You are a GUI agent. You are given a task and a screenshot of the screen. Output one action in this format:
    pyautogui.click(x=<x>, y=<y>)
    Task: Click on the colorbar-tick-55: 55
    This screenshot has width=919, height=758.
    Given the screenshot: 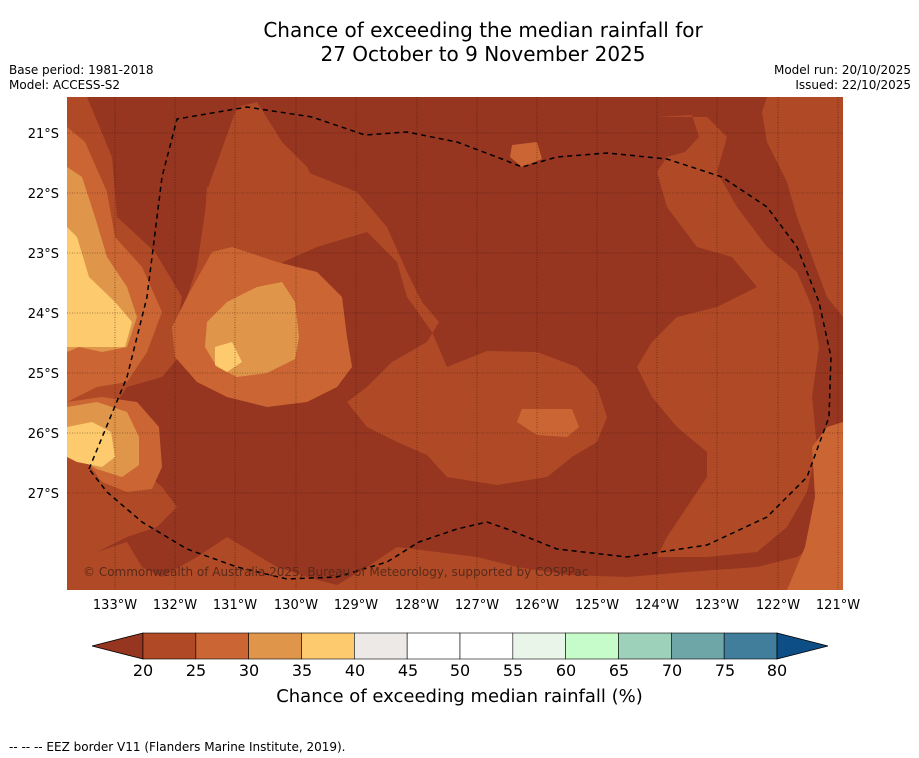 What is the action you would take?
    pyautogui.click(x=513, y=670)
    